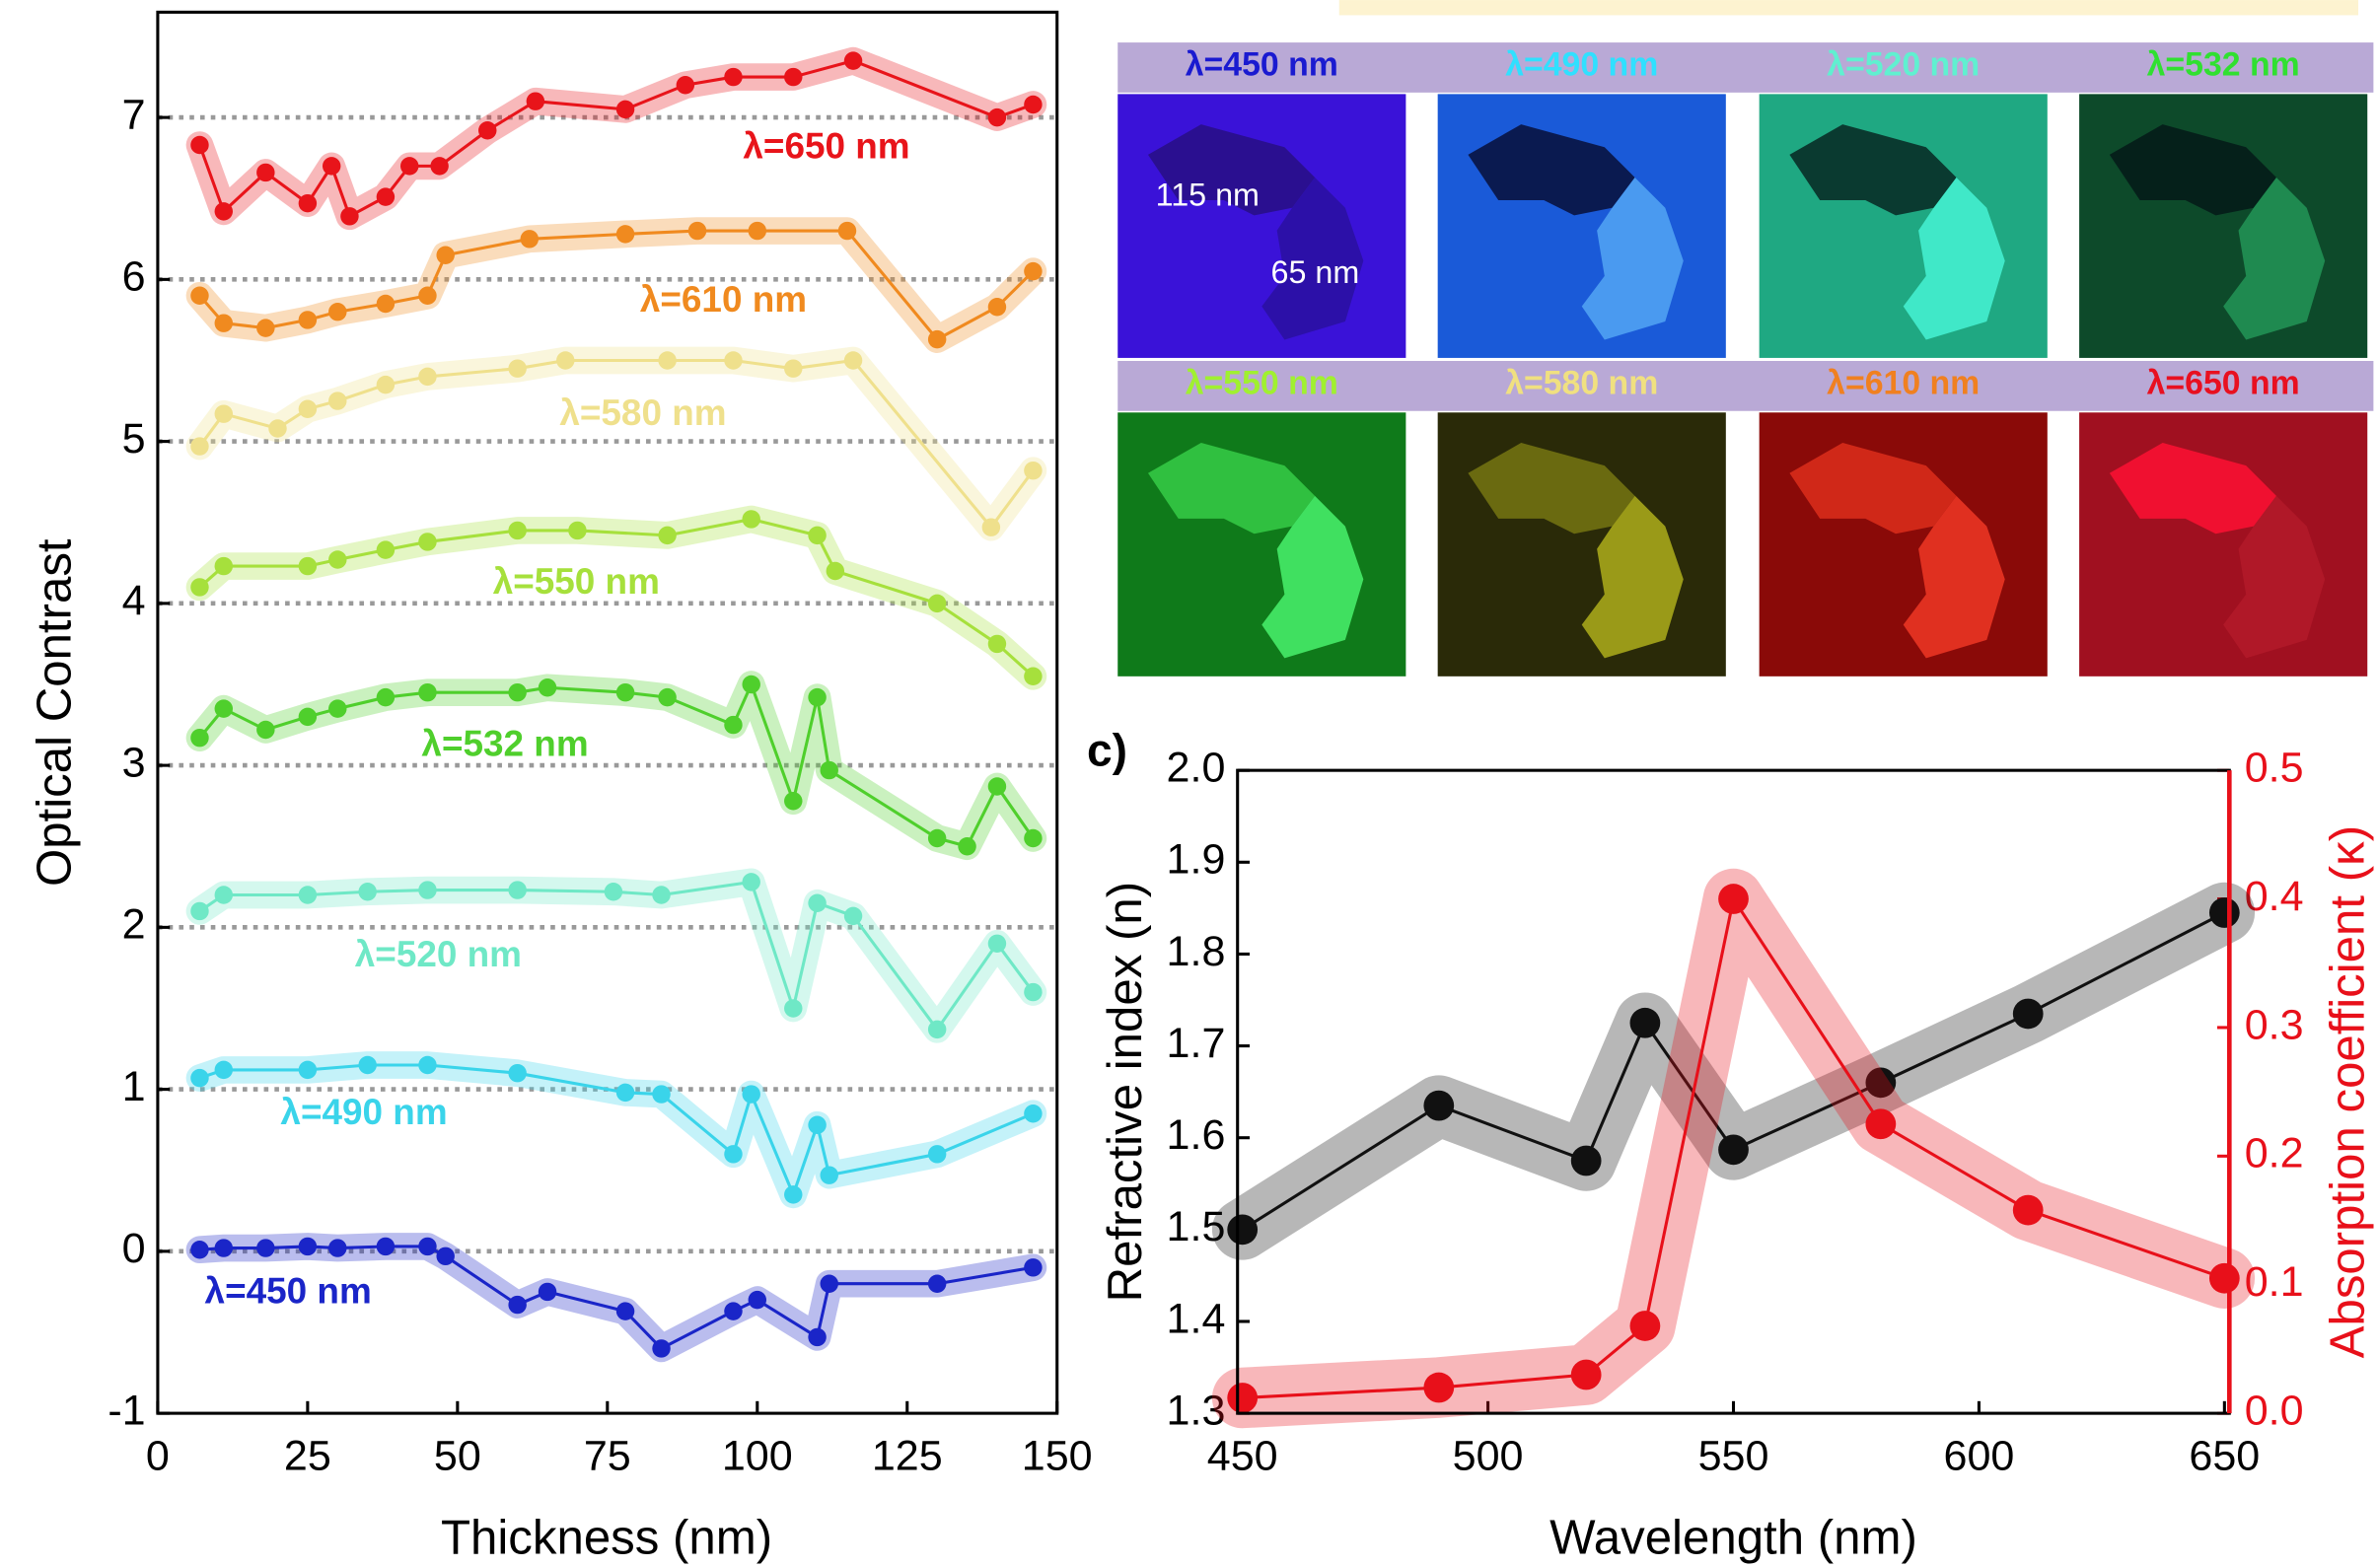 This screenshot has height=1568, width=2378. What do you see at coordinates (616, 285) in the screenshot?
I see `fit-line` at bounding box center [616, 285].